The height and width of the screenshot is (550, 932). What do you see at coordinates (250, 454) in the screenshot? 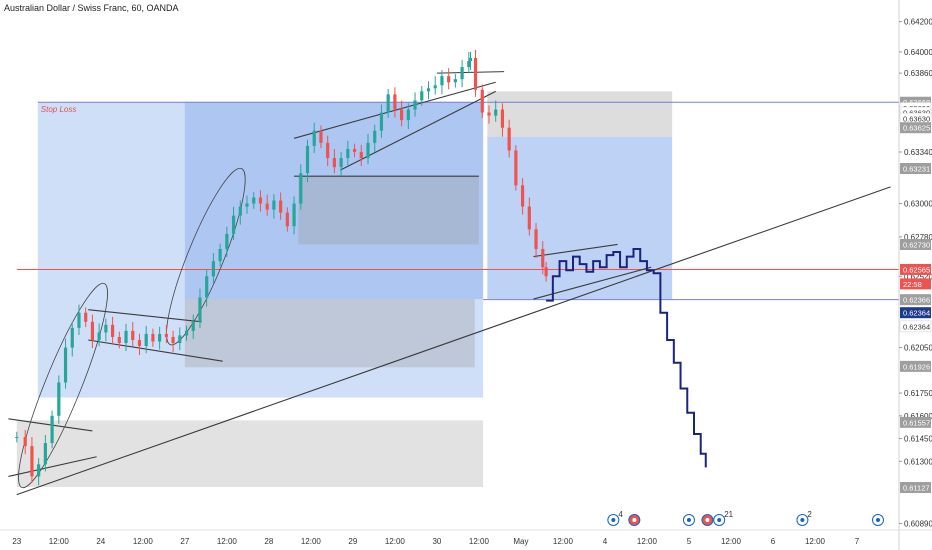
I see `gray-block-c` at bounding box center [250, 454].